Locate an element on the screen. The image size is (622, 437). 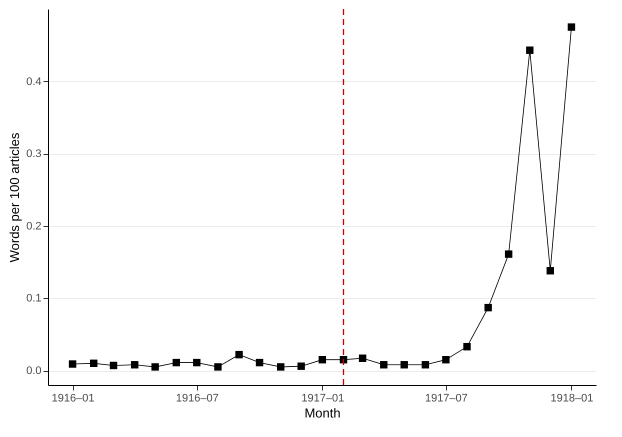
x-tick-label: 1917–07 is located at coordinates (446, 398).